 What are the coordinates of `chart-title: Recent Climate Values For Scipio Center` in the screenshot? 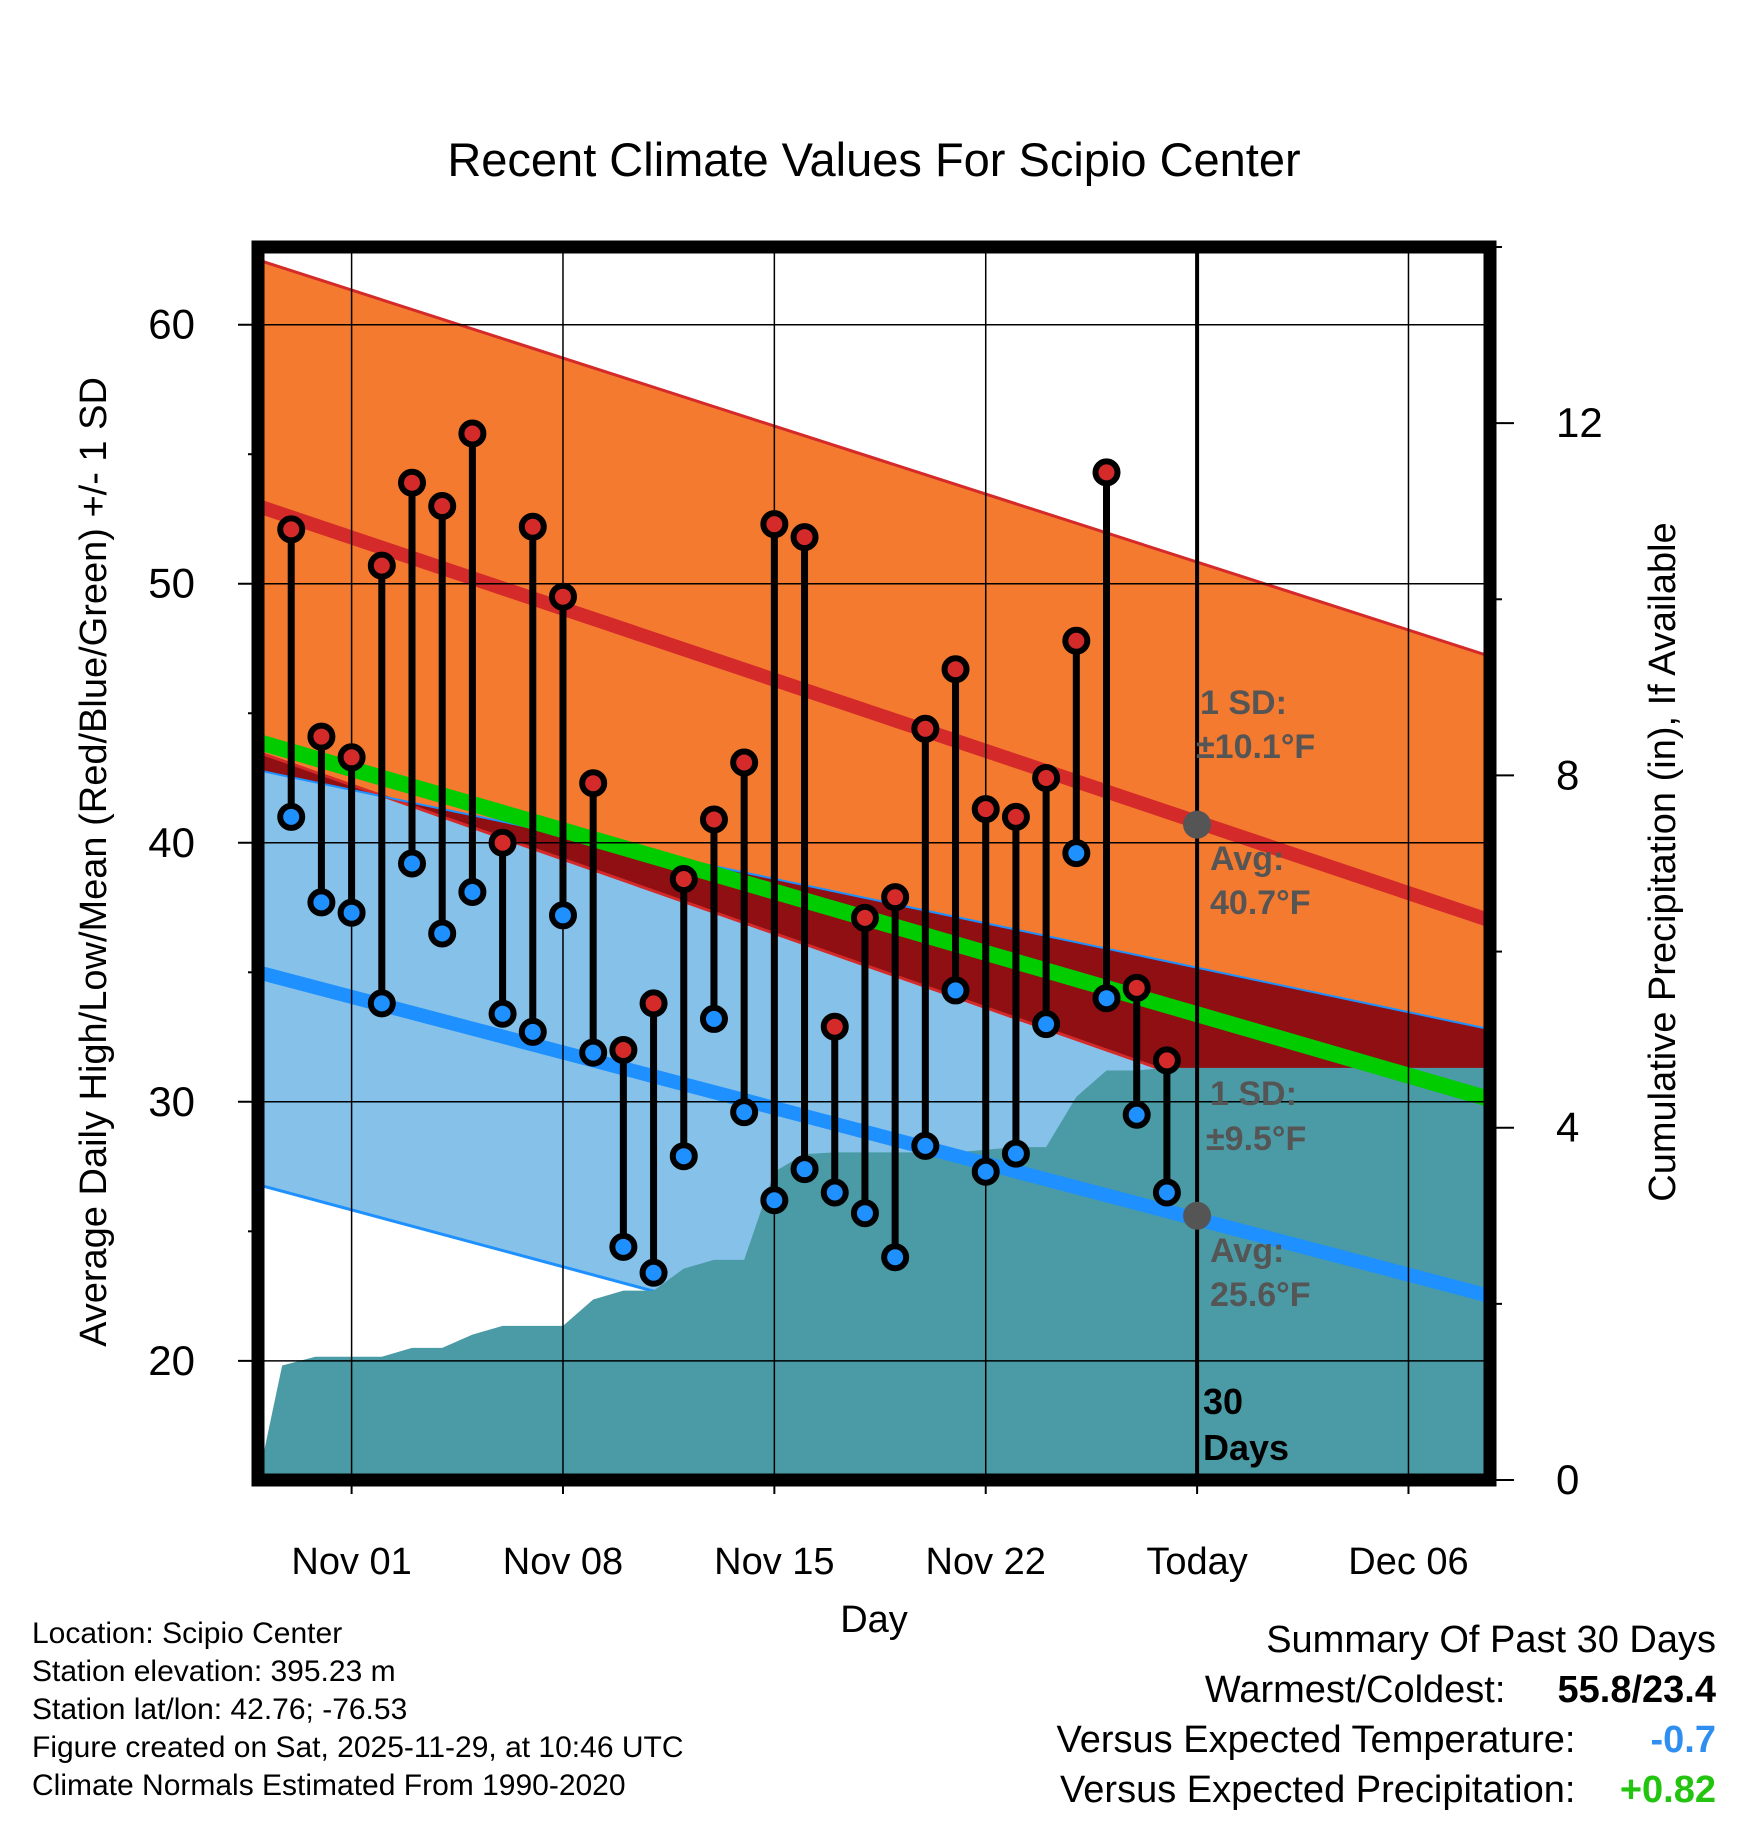 It's located at (873, 159).